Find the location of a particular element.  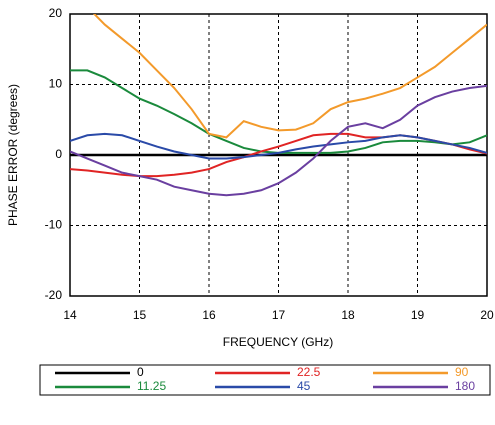

y-tick-label: 0 is located at coordinates (58, 154).